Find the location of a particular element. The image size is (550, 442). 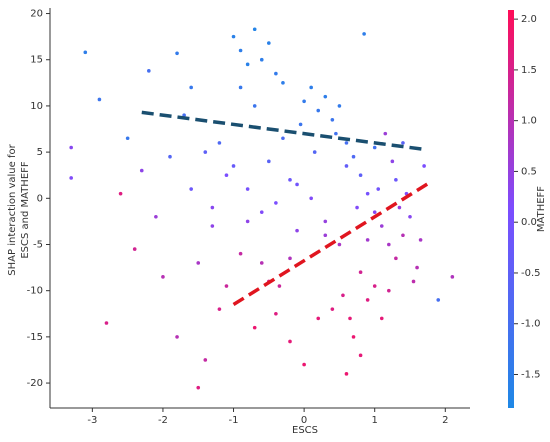

y-tick-label: 15 is located at coordinates (36, 60).